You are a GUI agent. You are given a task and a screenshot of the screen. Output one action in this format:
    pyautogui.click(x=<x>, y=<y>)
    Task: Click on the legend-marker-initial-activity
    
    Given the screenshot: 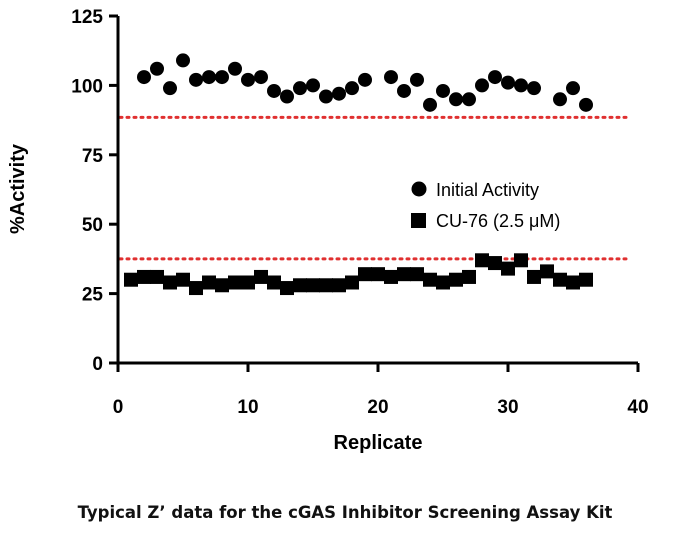 What is the action you would take?
    pyautogui.click(x=419, y=189)
    